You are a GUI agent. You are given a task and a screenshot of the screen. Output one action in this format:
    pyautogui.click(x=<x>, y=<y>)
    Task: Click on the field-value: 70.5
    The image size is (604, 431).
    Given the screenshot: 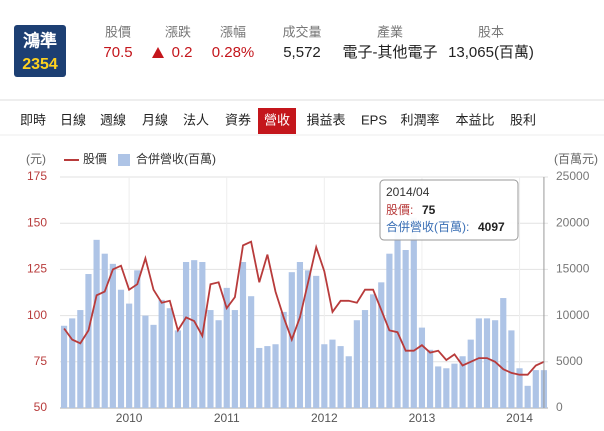 What is the action you would take?
    pyautogui.click(x=117, y=52)
    